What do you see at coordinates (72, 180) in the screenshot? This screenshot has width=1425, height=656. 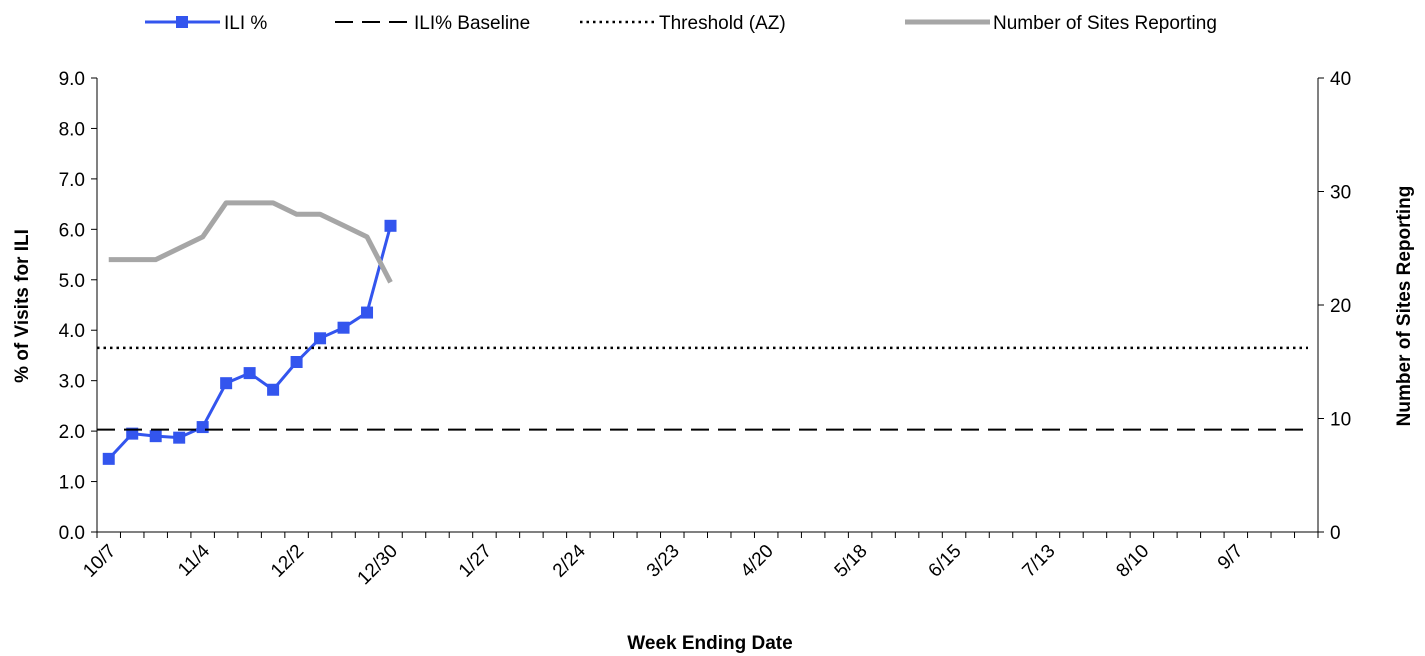 I see `y-tick-label: 7.0` at bounding box center [72, 180].